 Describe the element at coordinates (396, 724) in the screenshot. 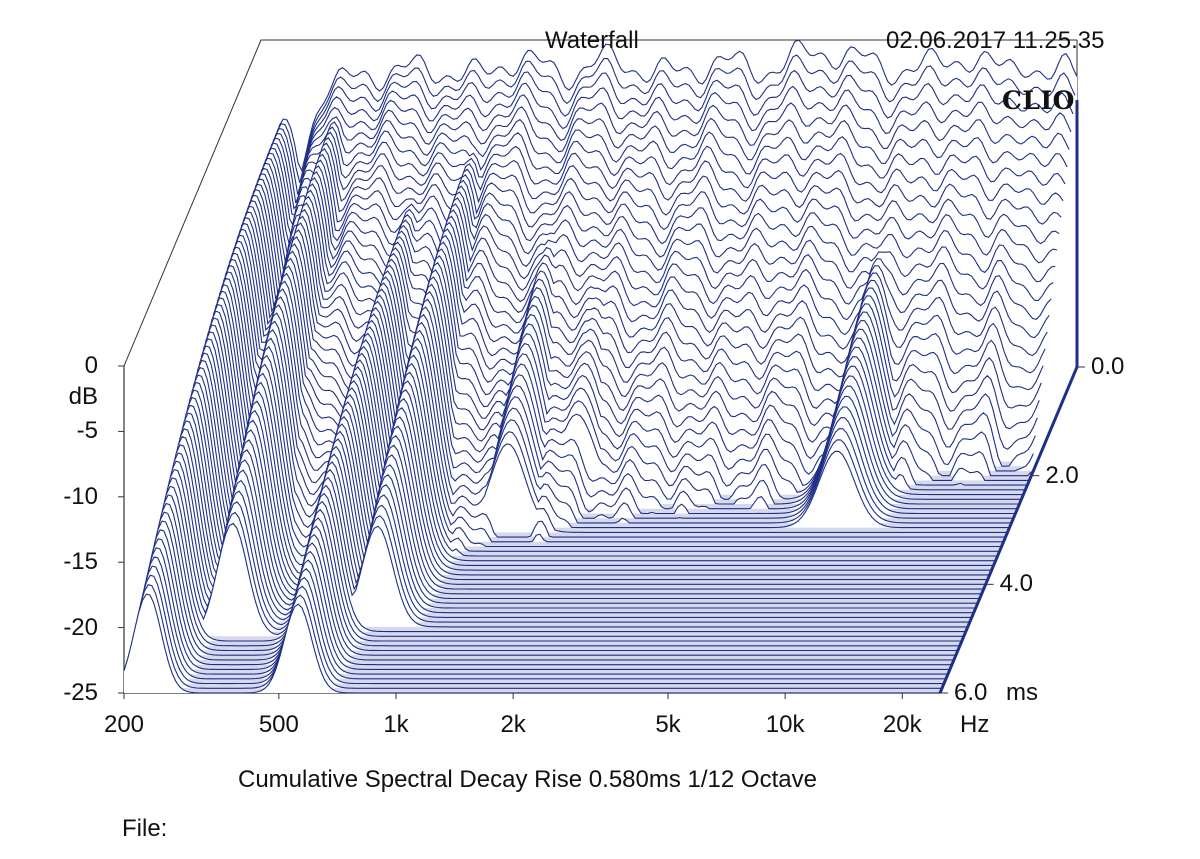

I see `x-tick-label: 1k` at that location.